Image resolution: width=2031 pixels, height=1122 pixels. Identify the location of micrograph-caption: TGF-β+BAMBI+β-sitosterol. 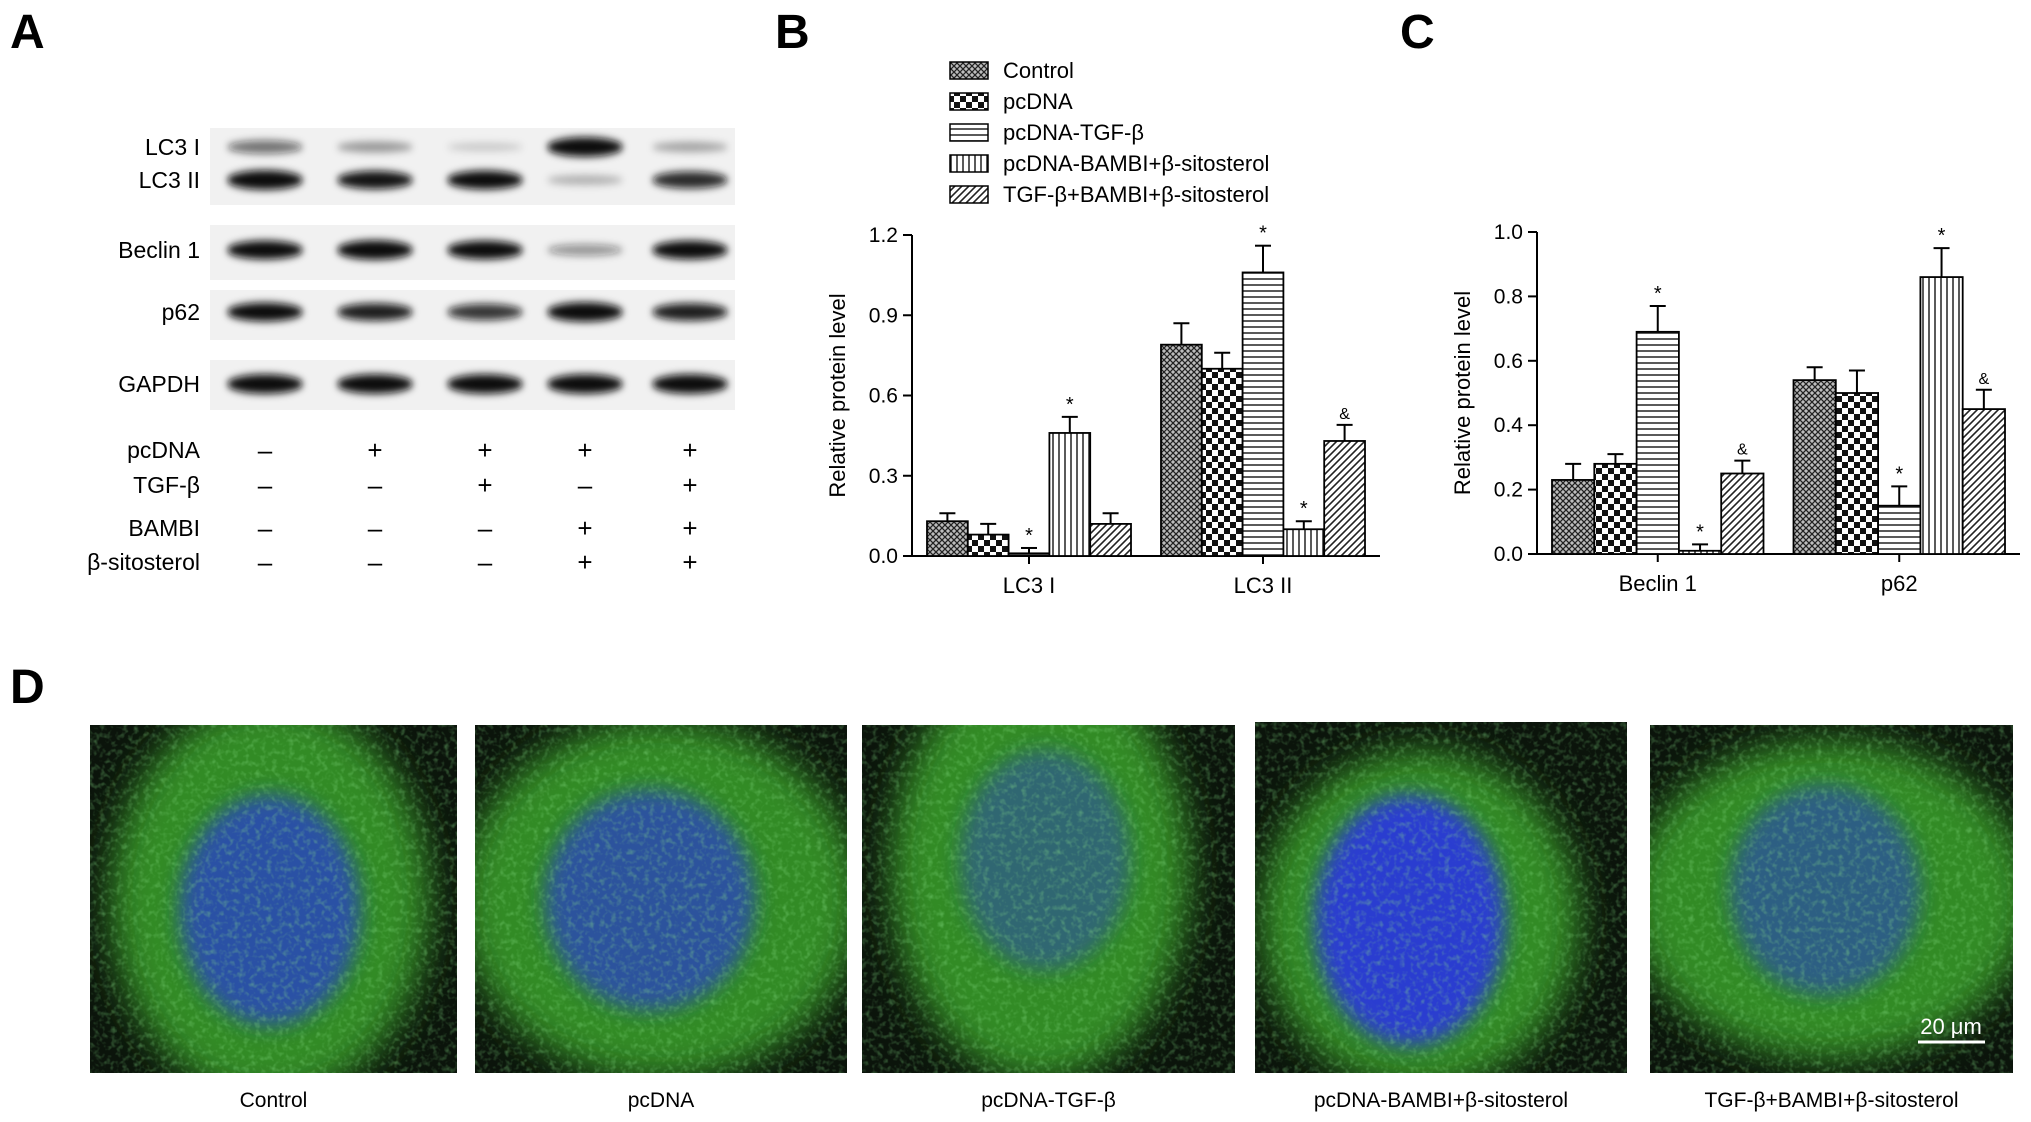
(1831, 1100).